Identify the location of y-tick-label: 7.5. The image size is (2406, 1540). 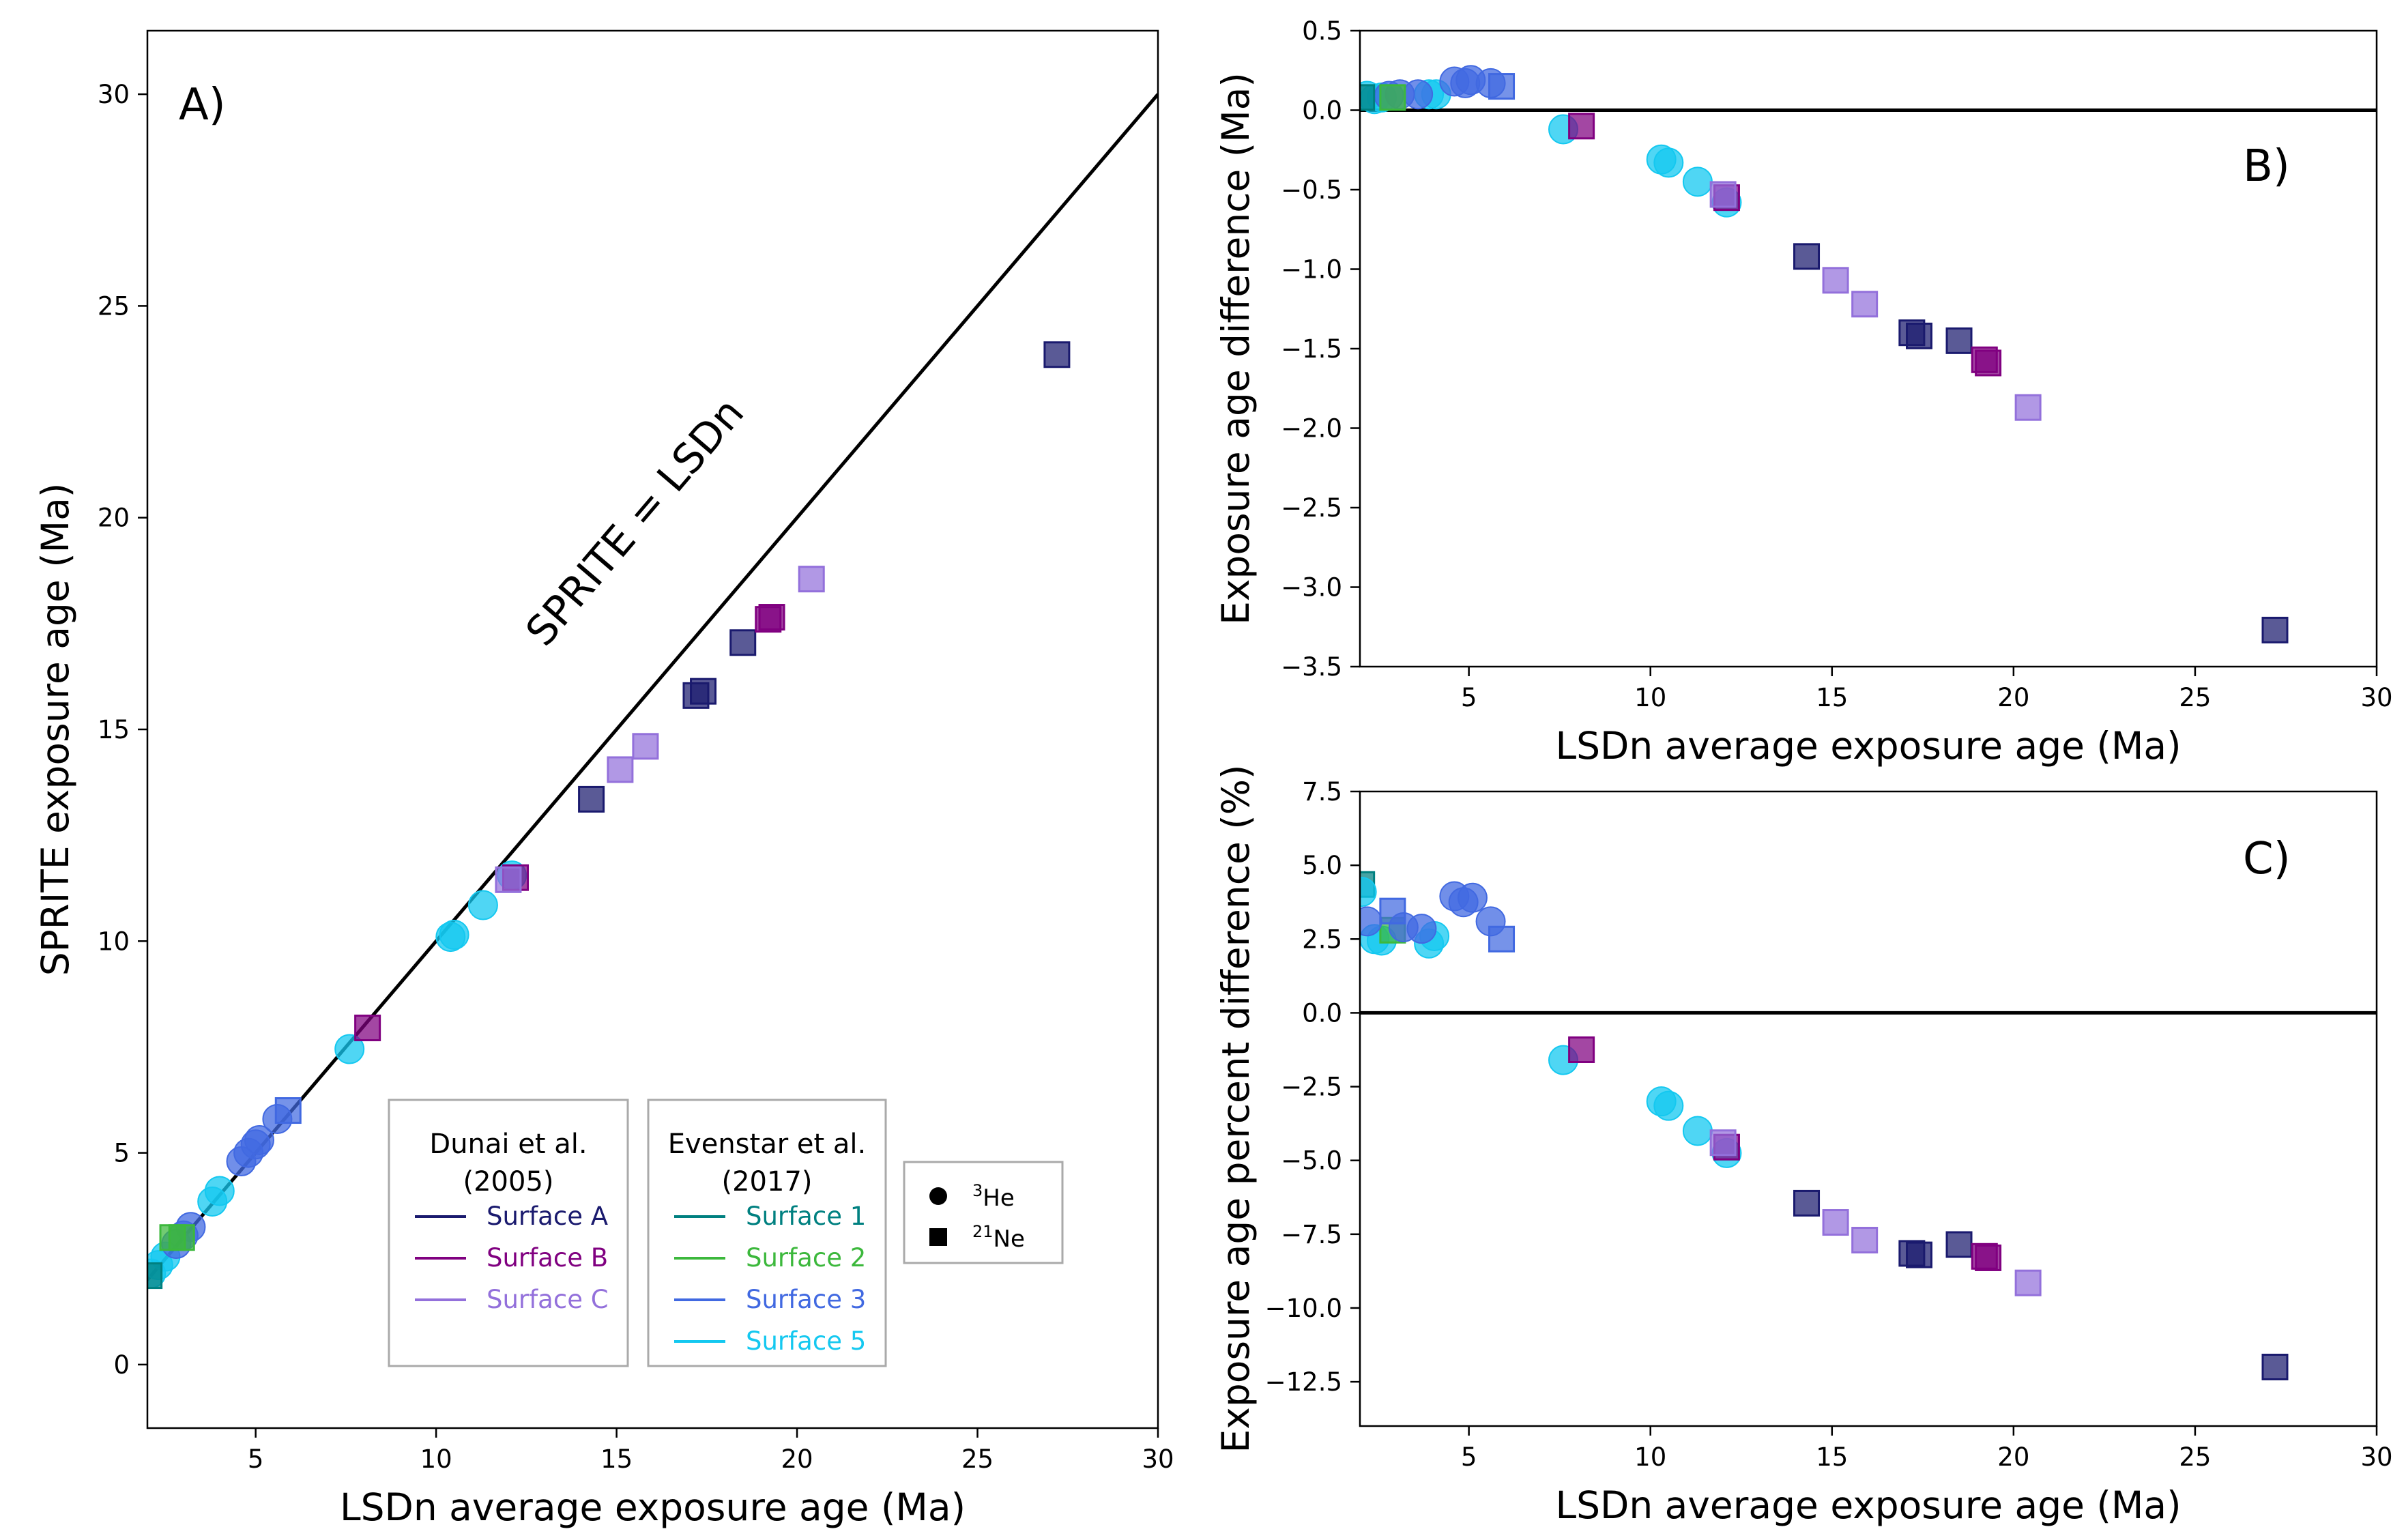
(1322, 792).